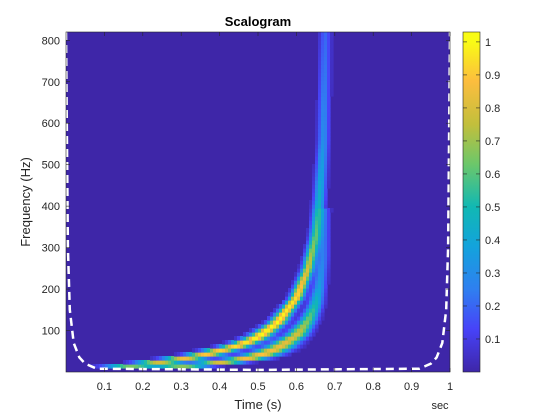 Image resolution: width=560 pixels, height=420 pixels. I want to click on y-tick-label: 100, so click(51, 332).